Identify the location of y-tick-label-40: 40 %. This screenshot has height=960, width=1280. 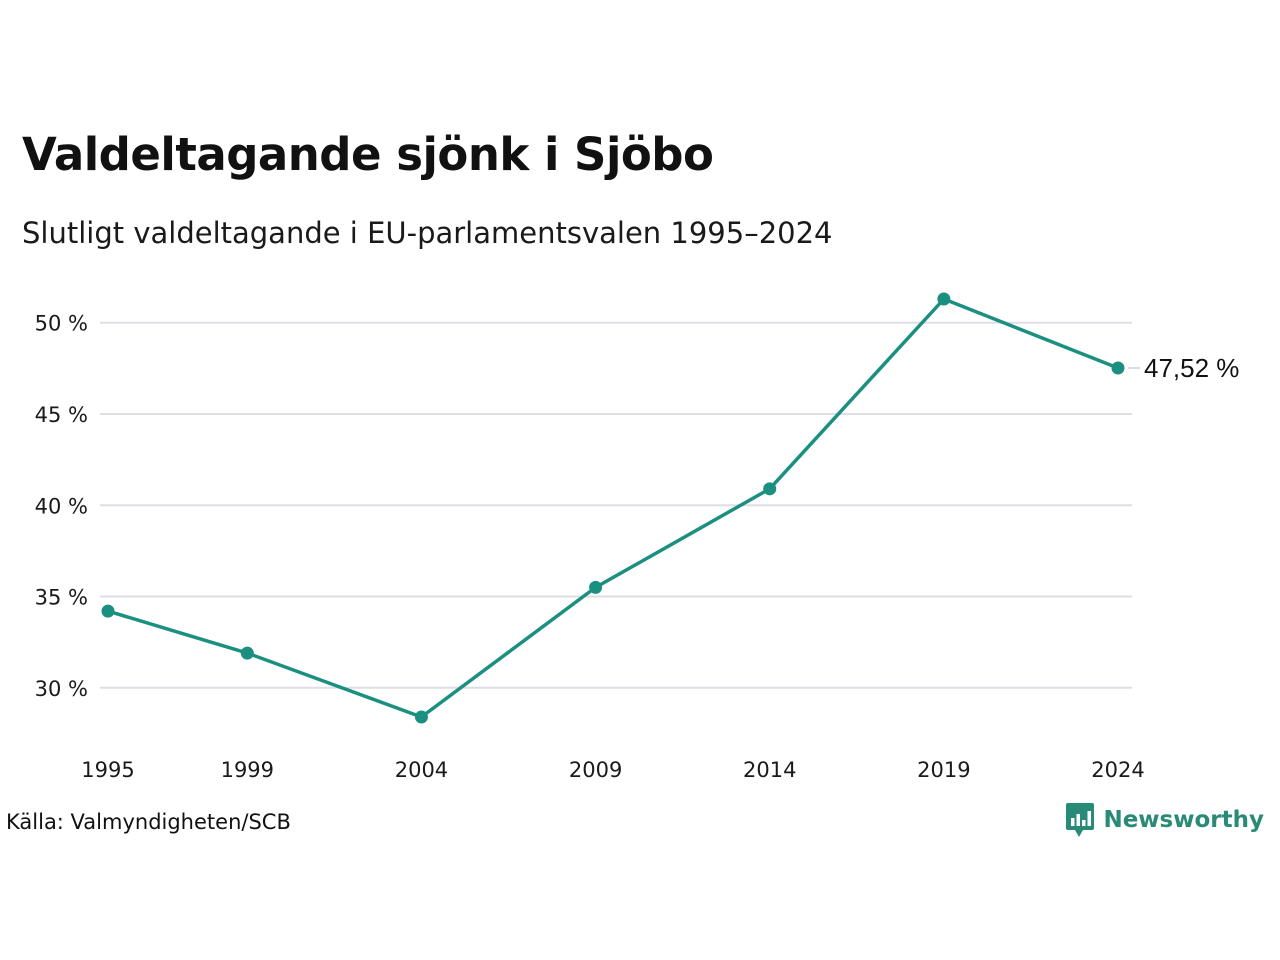
(61, 506).